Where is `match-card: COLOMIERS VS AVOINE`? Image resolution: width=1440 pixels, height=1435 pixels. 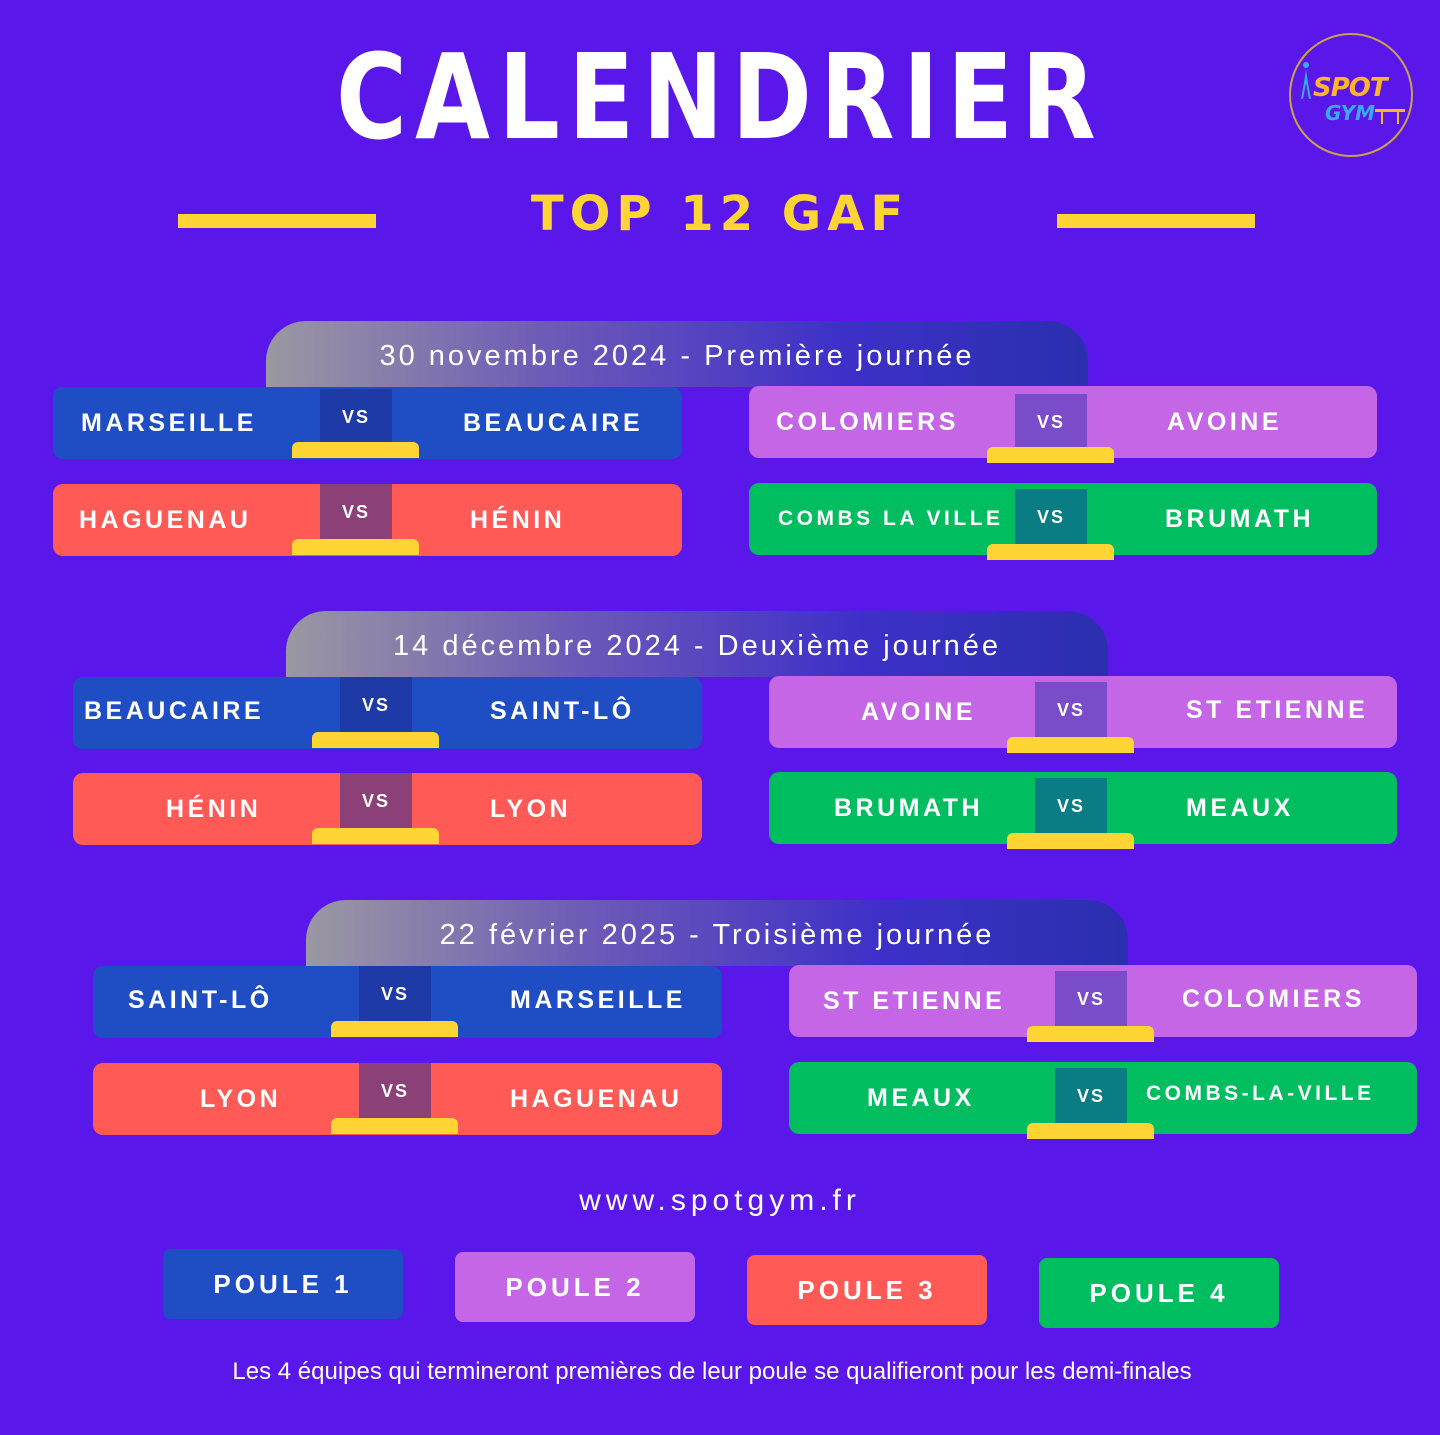
match-card: COLOMIERS VS AVOINE is located at coordinates (1063, 424).